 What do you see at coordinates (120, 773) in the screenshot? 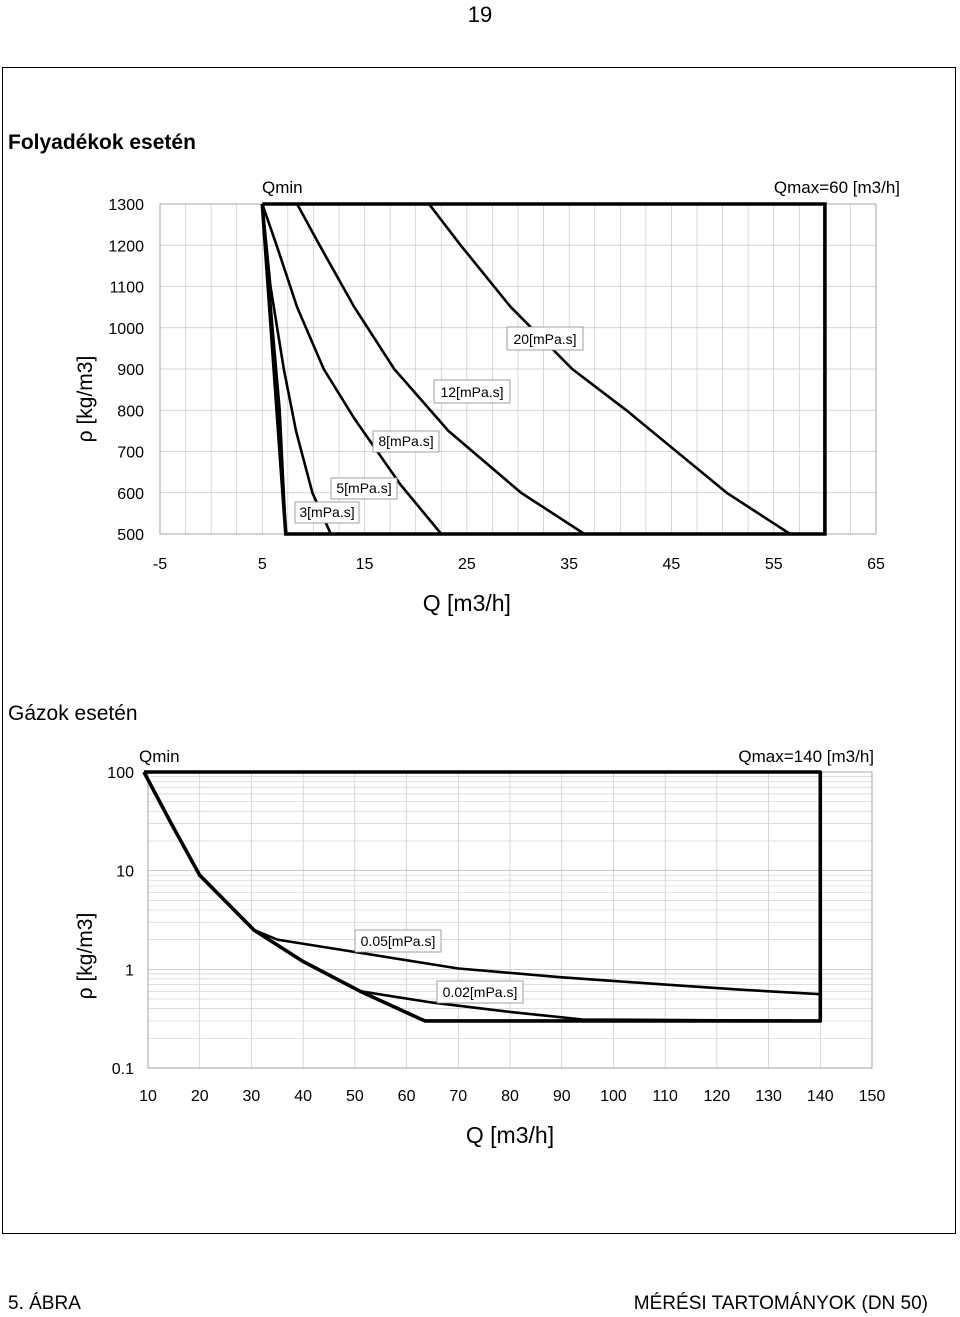
I see `gas-y-tick-label: 100` at bounding box center [120, 773].